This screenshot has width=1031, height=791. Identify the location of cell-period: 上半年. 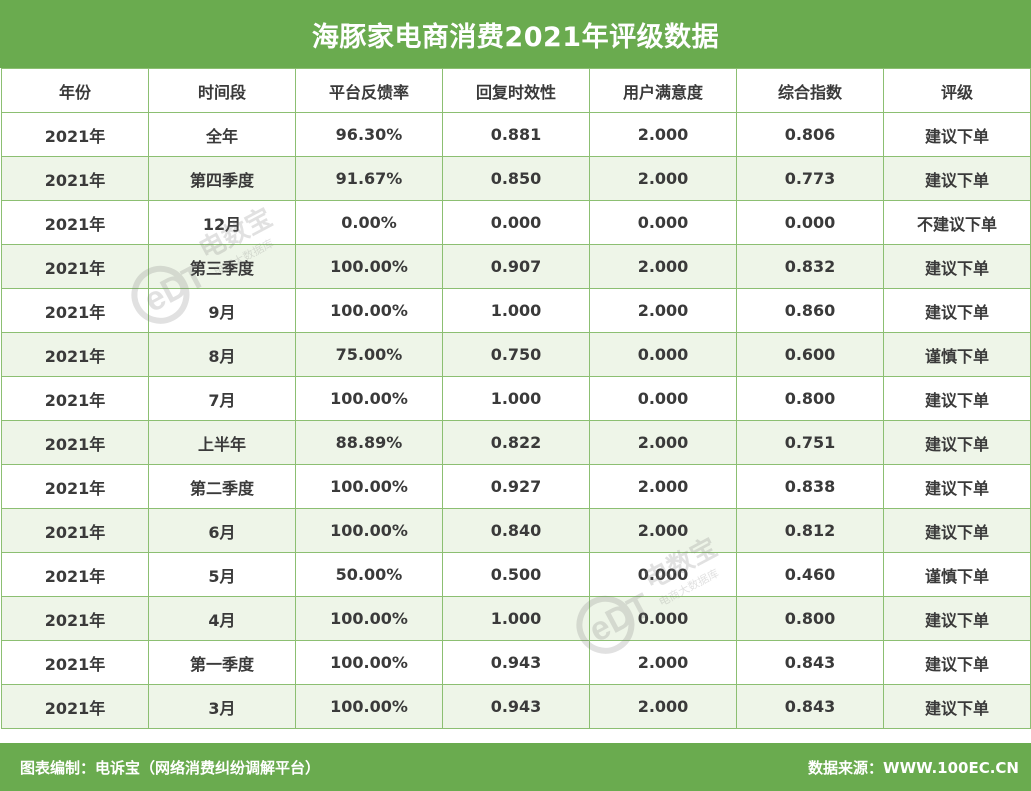
(222, 442).